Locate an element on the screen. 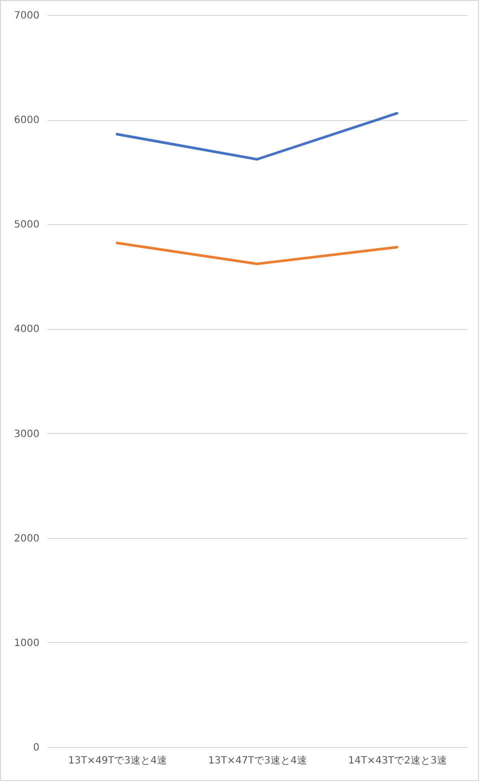 This screenshot has height=783, width=481. y-tick-label: 4000 is located at coordinates (27, 330).